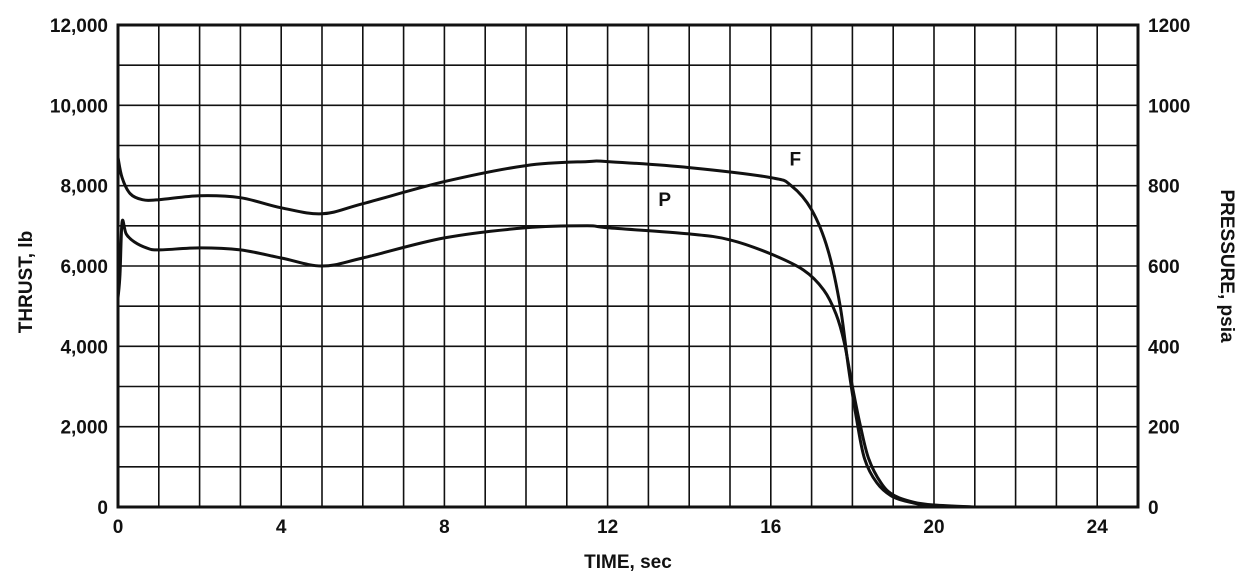 This screenshot has width=1250, height=587. What do you see at coordinates (118, 527) in the screenshot?
I see `x-tick-label: 0` at bounding box center [118, 527].